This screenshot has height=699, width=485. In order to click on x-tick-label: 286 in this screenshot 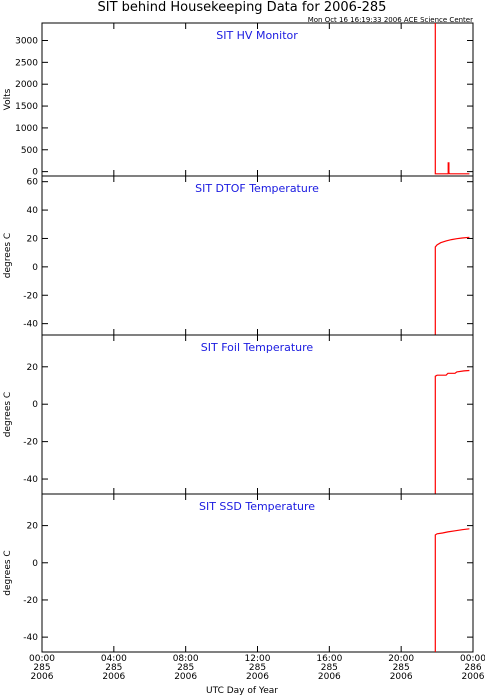, I will do `click(472, 668)`.